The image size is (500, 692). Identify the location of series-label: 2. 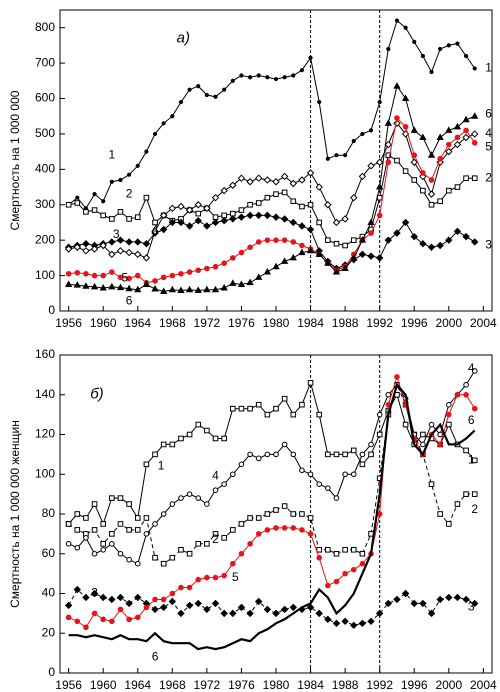
(129, 193).